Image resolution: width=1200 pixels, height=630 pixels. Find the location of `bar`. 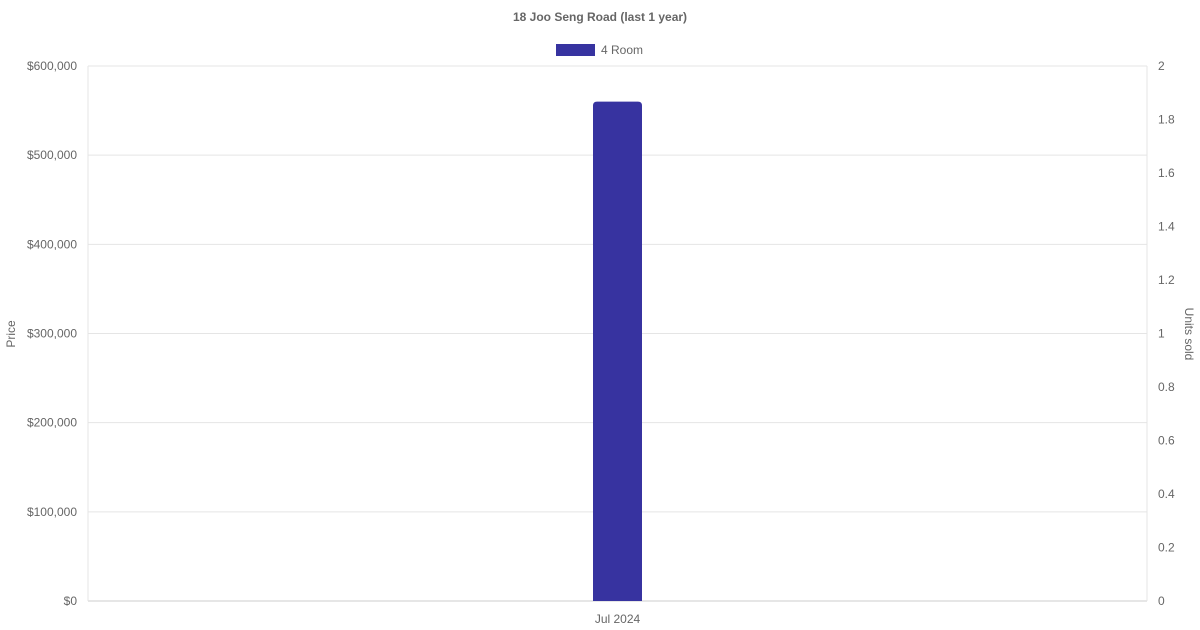

bar is located at coordinates (617, 351).